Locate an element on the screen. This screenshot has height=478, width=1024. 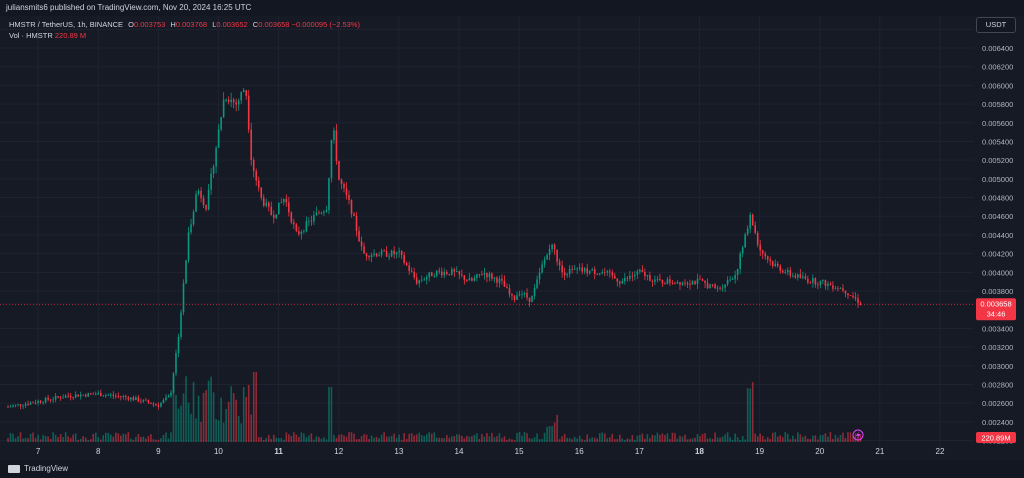
currency-button: USDT is located at coordinates (996, 25).